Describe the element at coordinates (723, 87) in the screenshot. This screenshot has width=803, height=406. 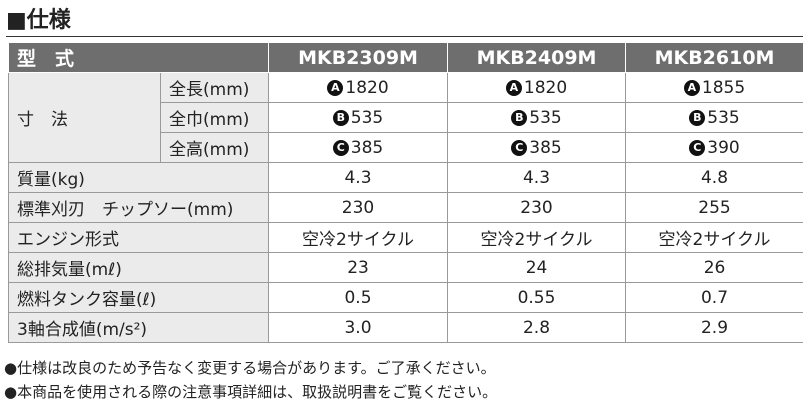
I see `cell-value: 1855` at that location.